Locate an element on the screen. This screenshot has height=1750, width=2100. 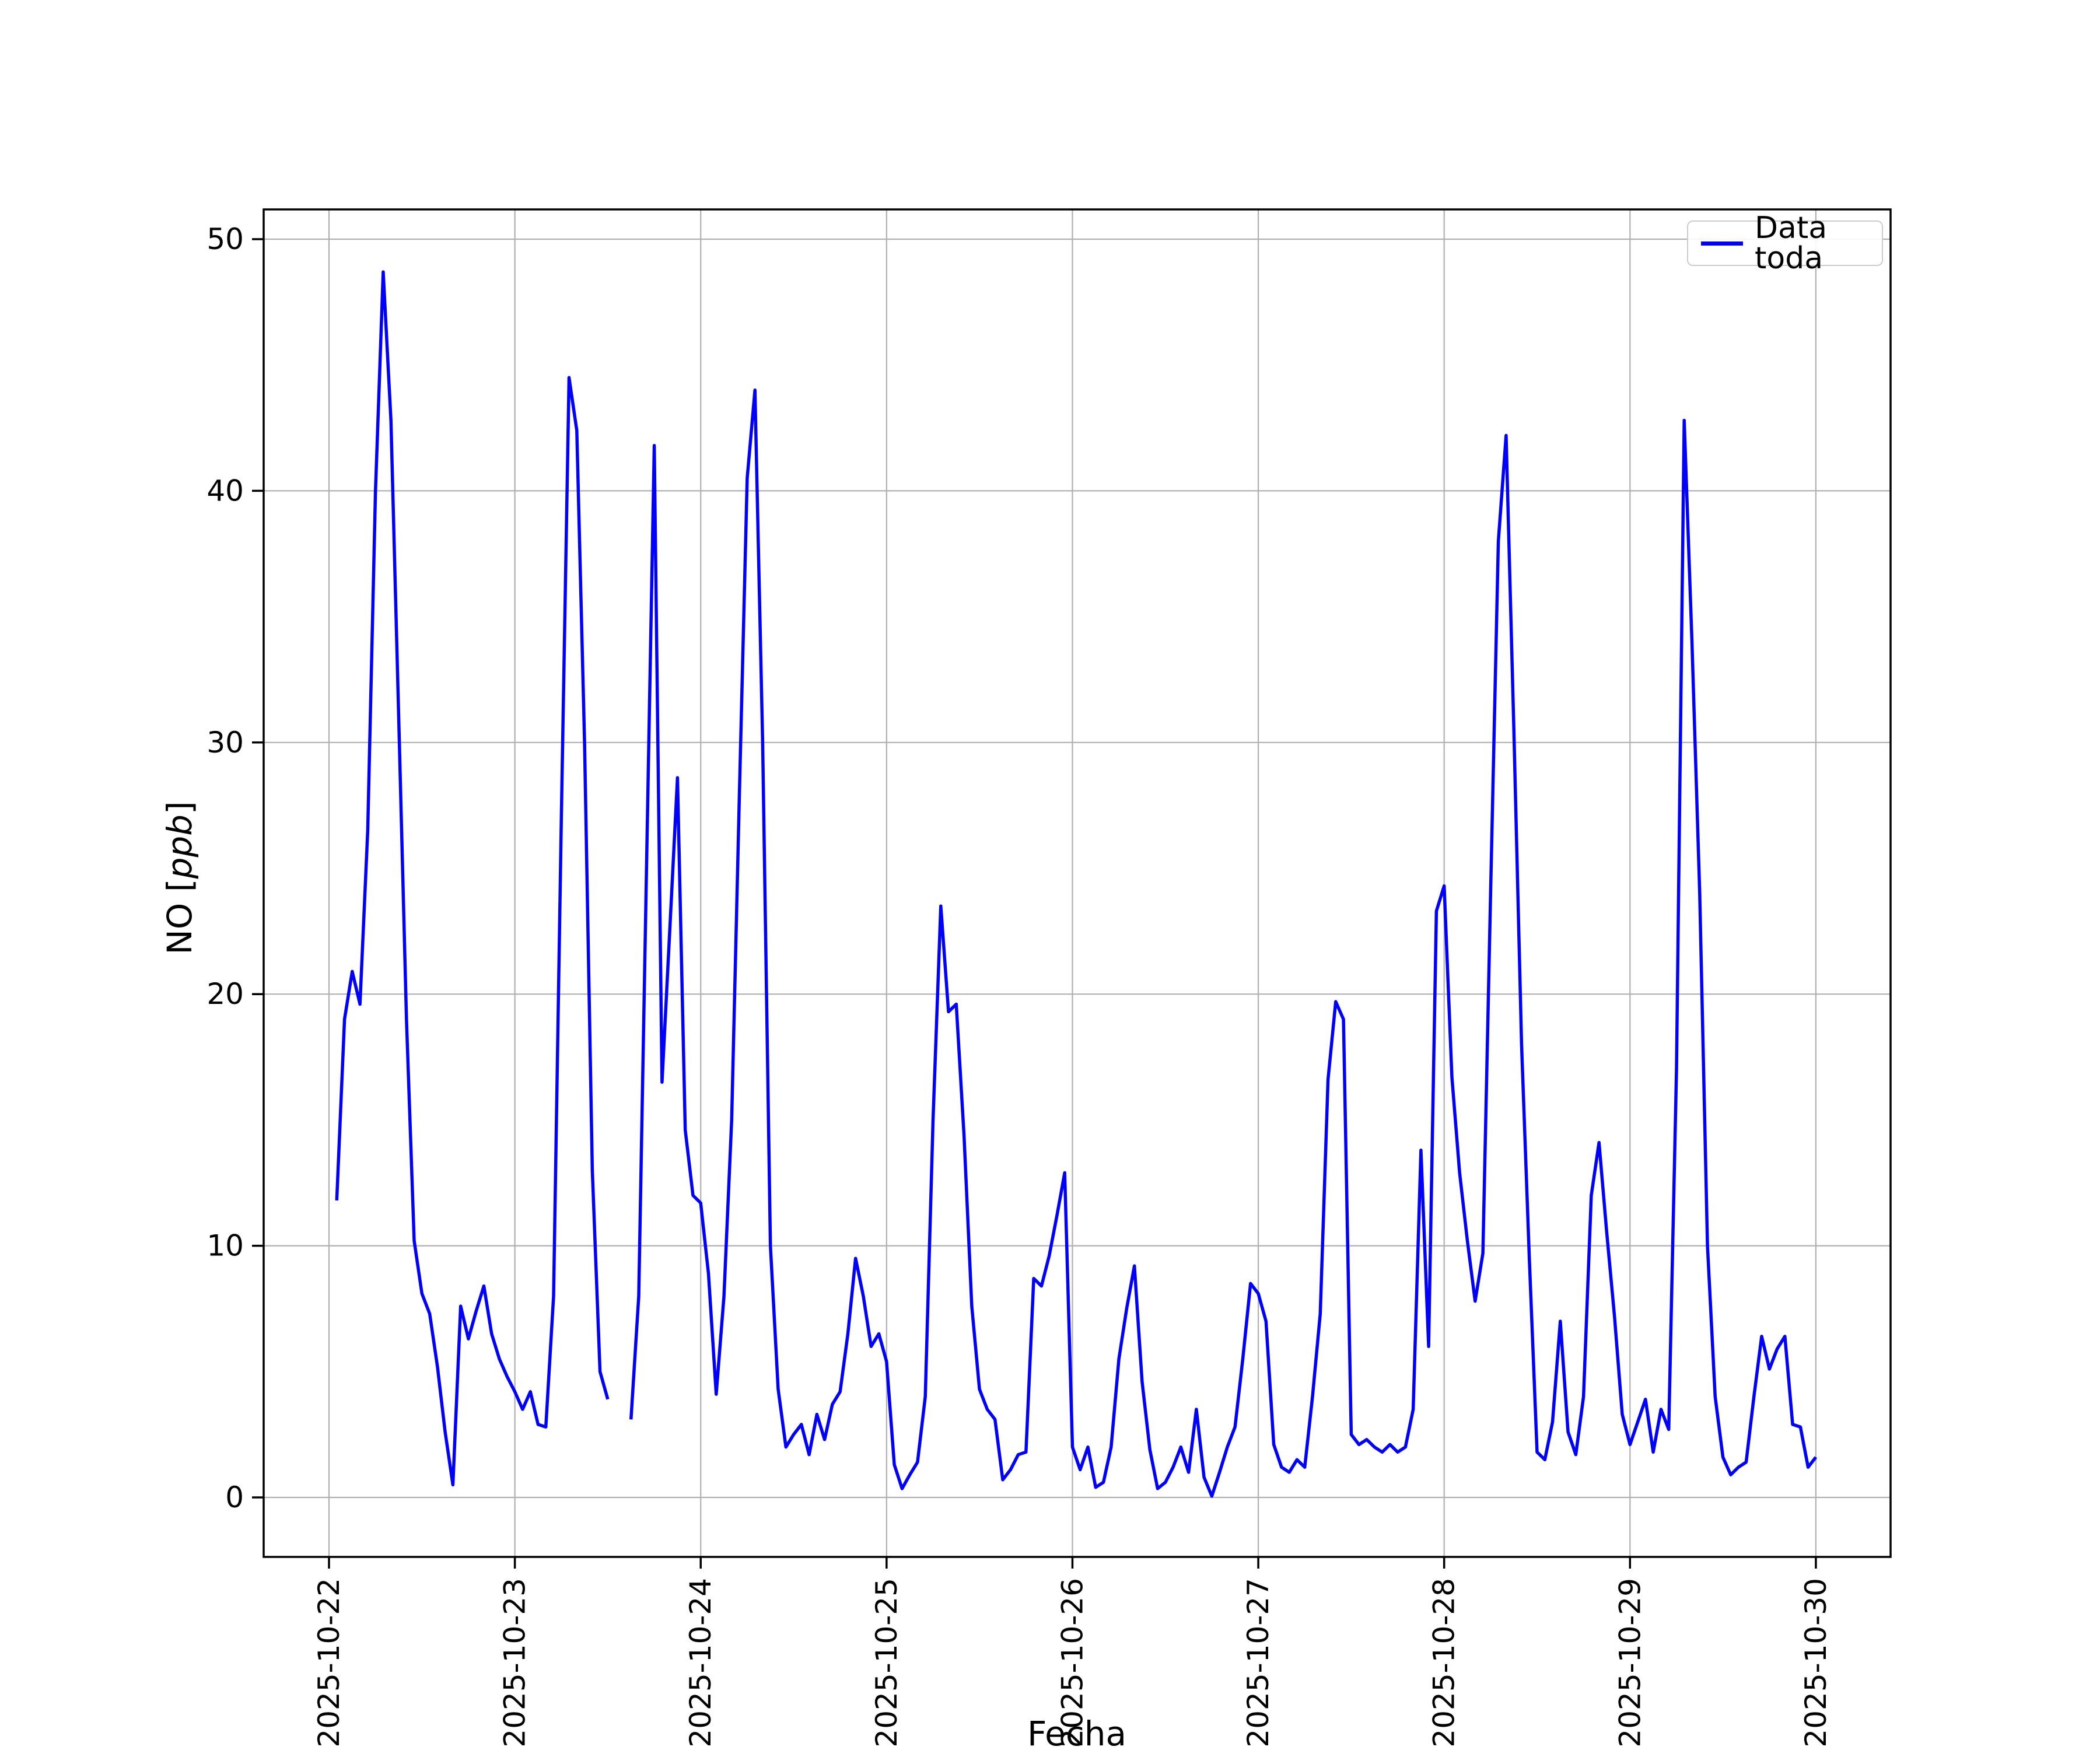
x-tick-label: 2025-10-22 is located at coordinates (329, 1663).